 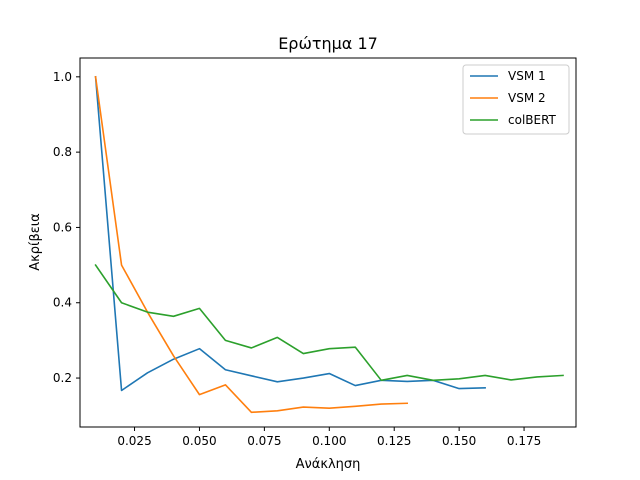 What do you see at coordinates (264, 441) in the screenshot?
I see `x-tick-label: 0.075` at bounding box center [264, 441].